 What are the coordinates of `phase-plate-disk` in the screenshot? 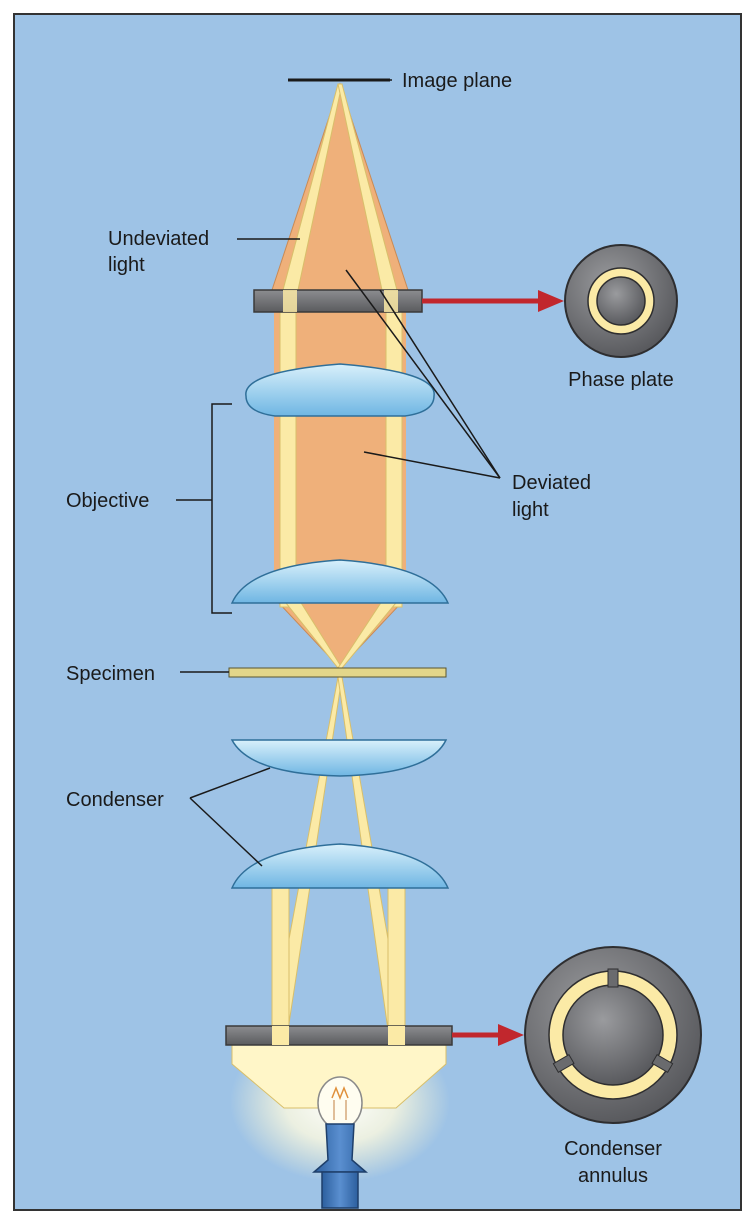 It's located at (621, 301).